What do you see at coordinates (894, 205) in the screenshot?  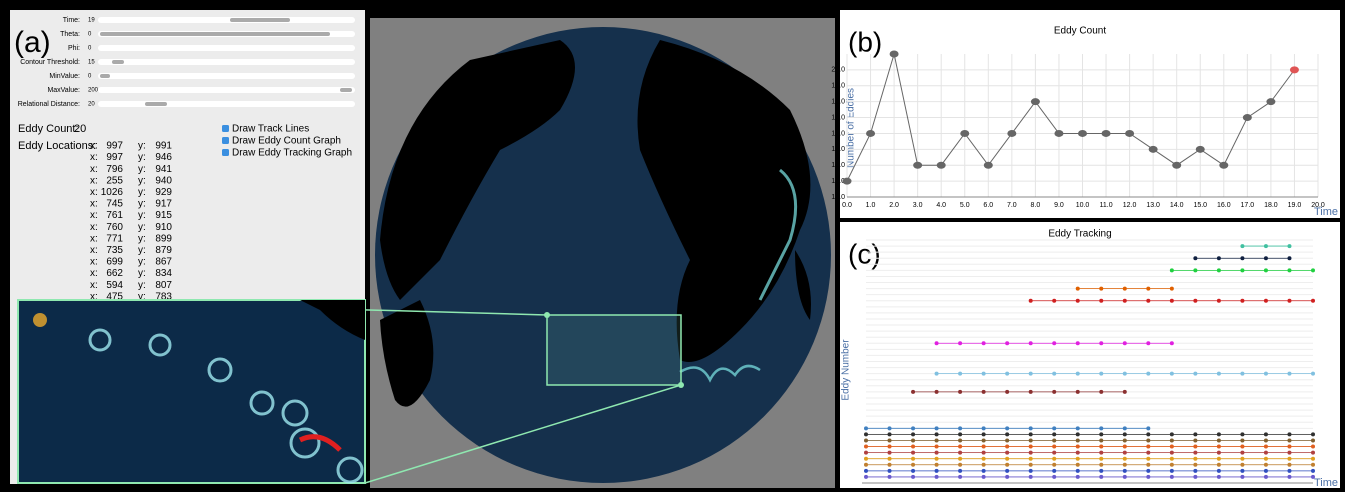 I see `x-tick-label: 2.0` at bounding box center [894, 205].